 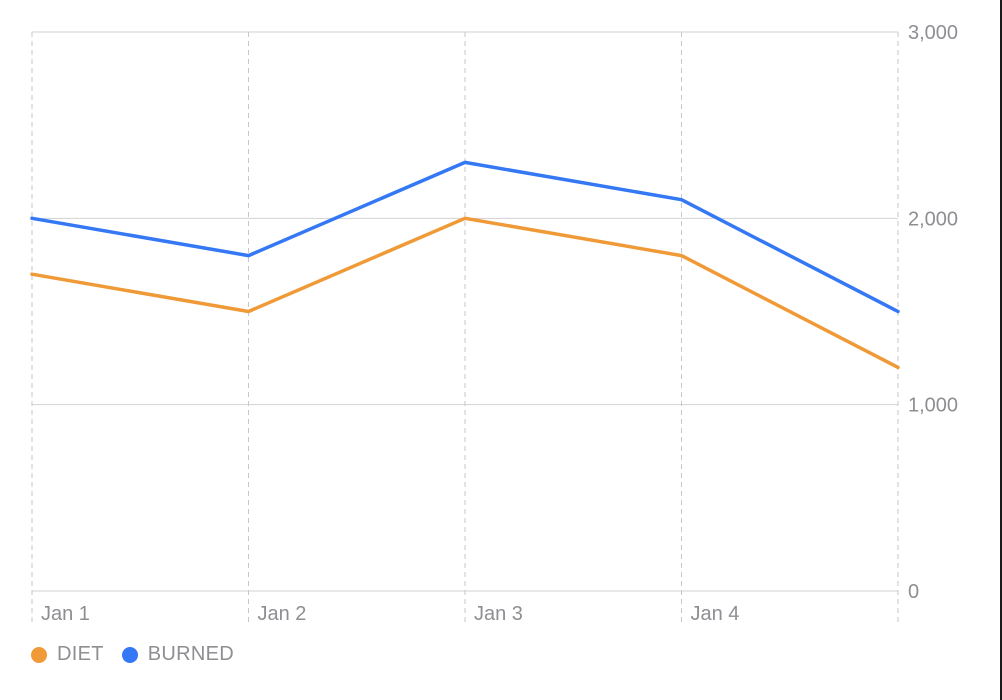 I want to click on legend: DIET BURNED, so click(x=141, y=654).